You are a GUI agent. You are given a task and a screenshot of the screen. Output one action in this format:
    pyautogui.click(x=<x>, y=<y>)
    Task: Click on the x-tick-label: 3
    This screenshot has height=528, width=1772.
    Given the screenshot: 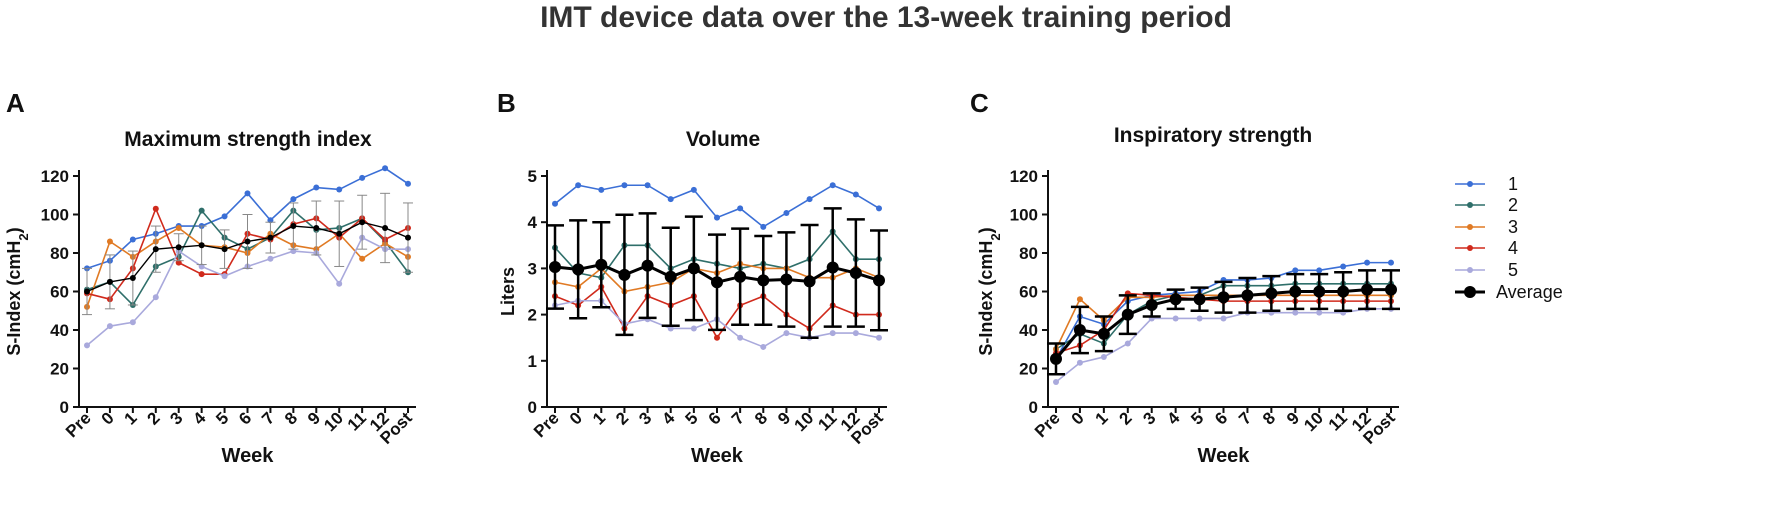 What is the action you would take?
    pyautogui.click(x=1149, y=418)
    